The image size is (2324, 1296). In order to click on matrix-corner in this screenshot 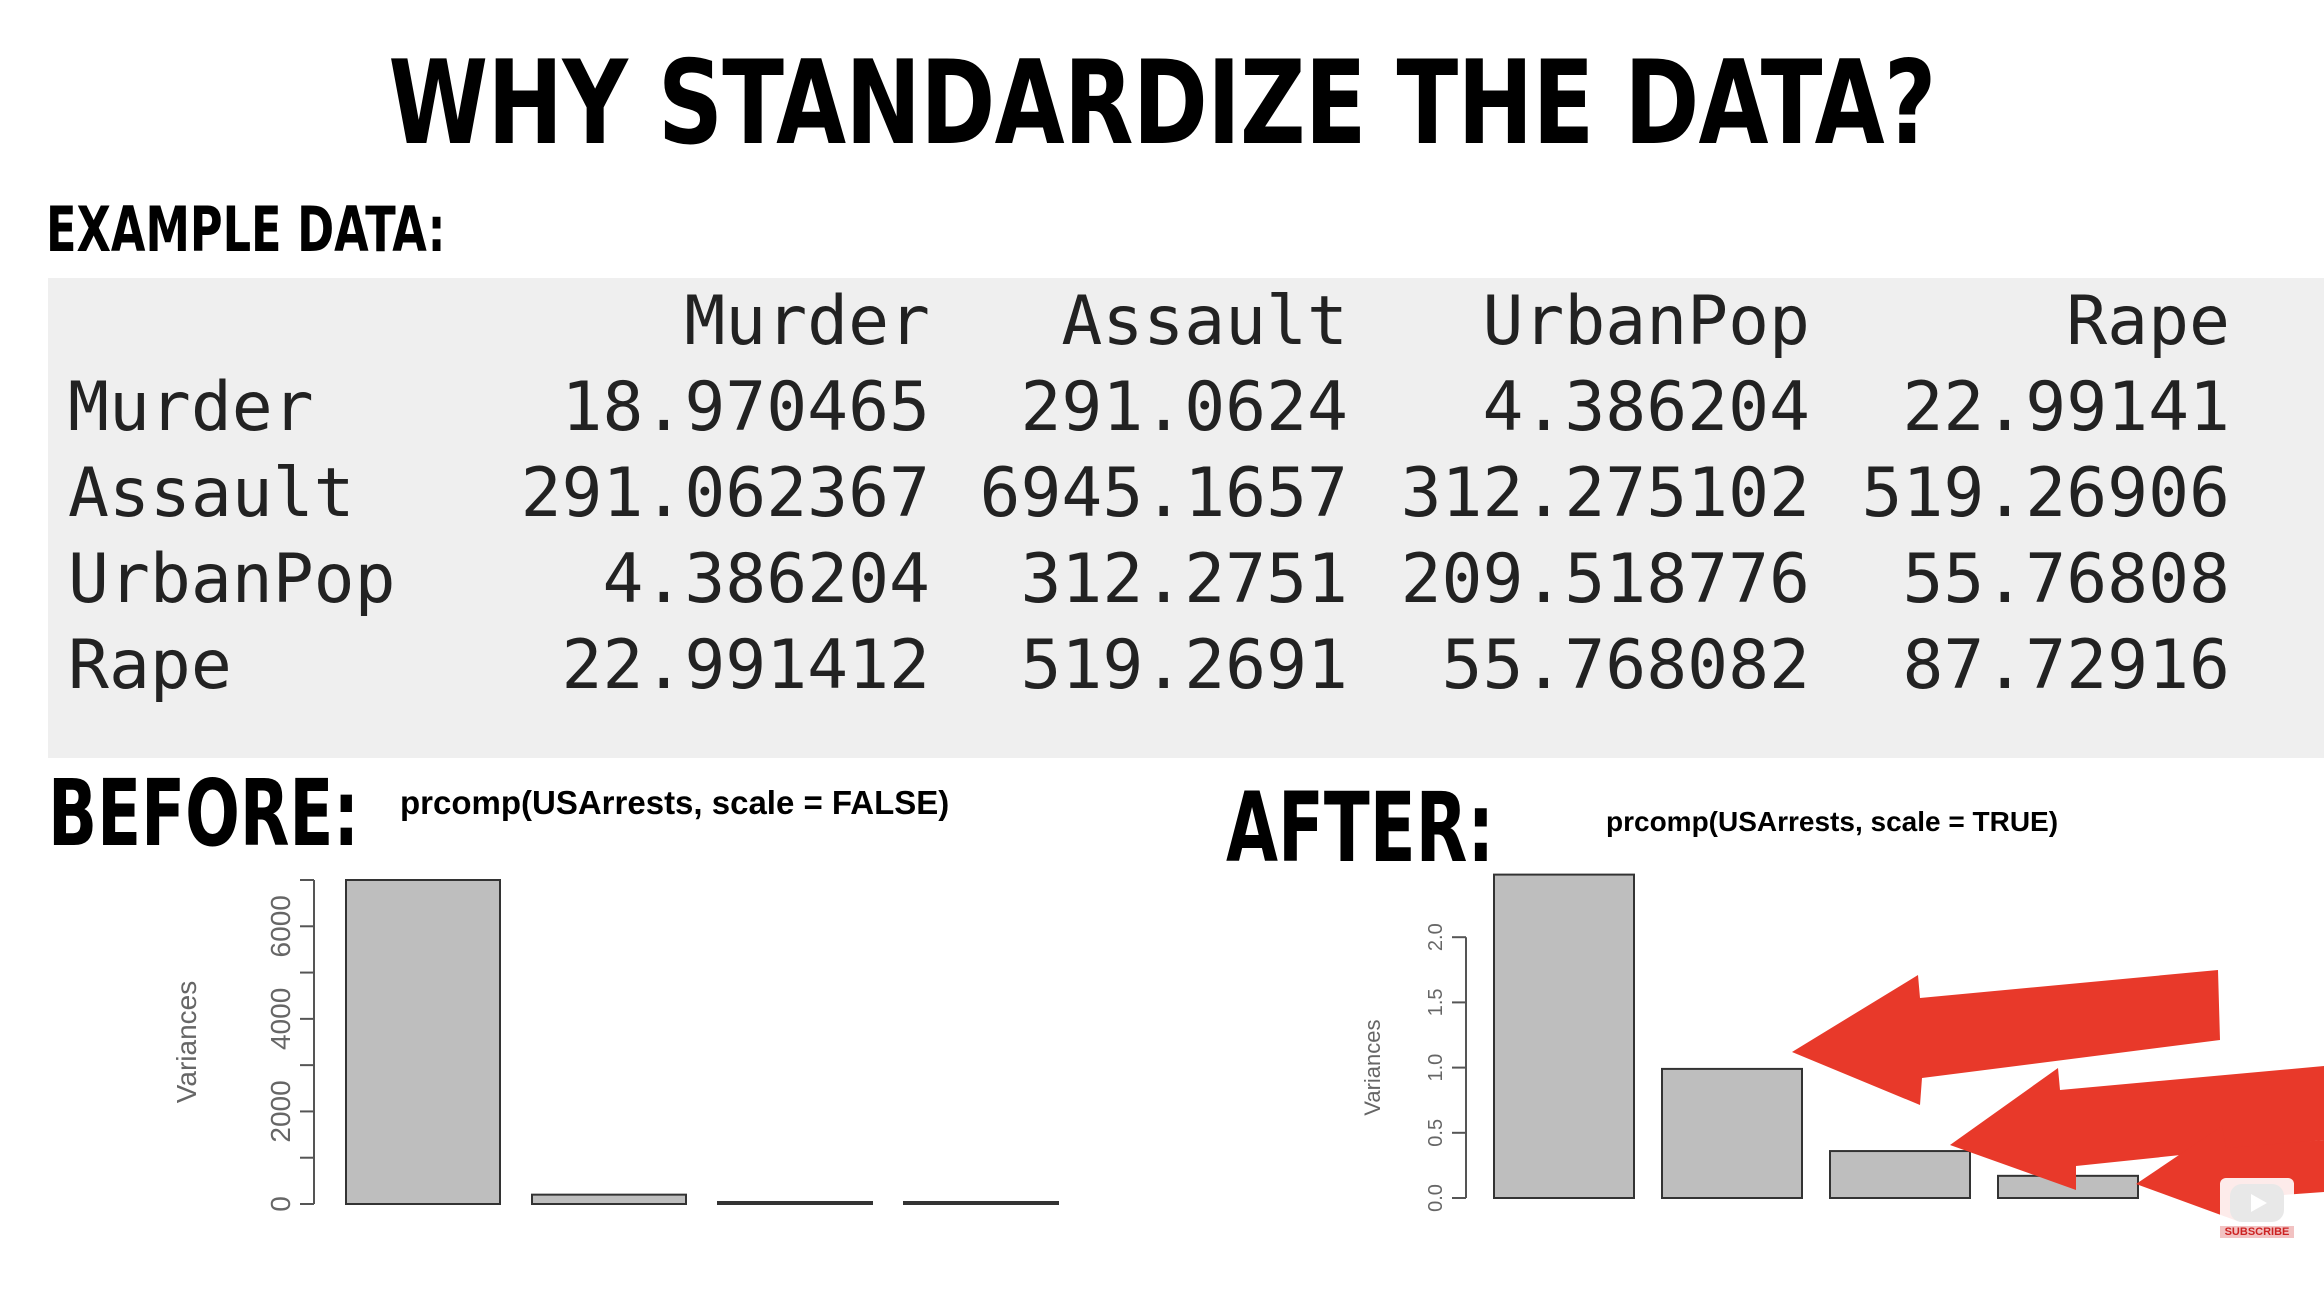, I will do `click(238, 321)`.